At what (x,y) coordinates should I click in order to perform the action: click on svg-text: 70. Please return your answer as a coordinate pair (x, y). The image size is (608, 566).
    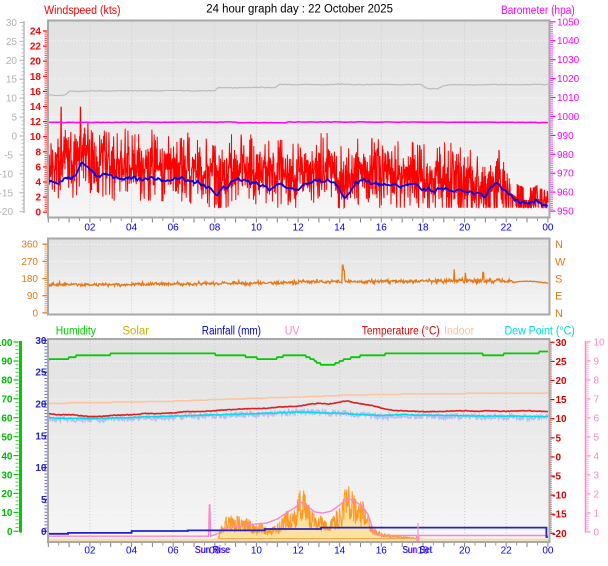
    Looking at the image, I should click on (7, 400).